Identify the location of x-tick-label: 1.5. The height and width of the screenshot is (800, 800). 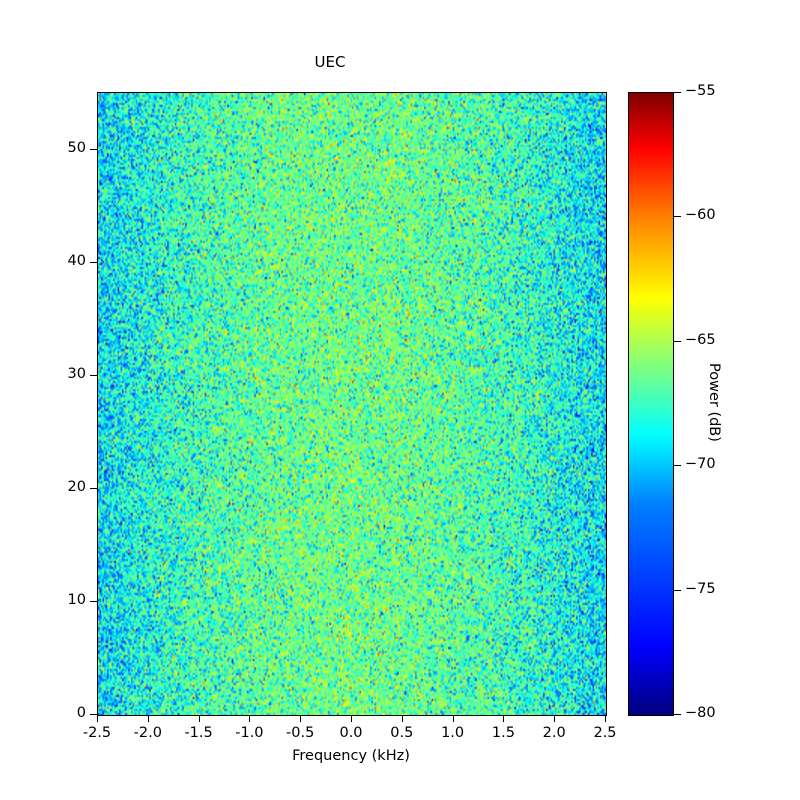
(503, 733).